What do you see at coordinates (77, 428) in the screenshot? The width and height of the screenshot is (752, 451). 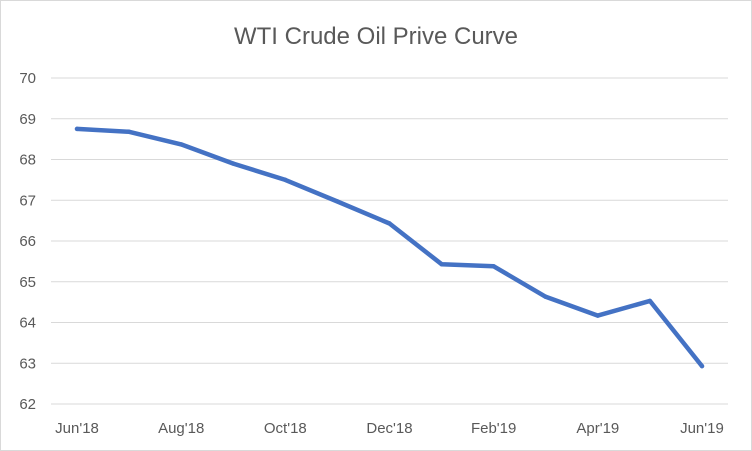 I see `x-tick-label: Jun'18` at bounding box center [77, 428].